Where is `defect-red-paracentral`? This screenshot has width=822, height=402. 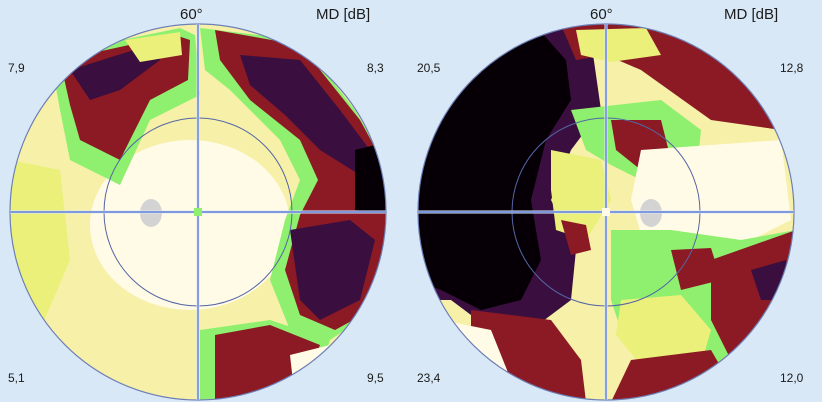 defect-red-paracentral is located at coordinates (576, 237).